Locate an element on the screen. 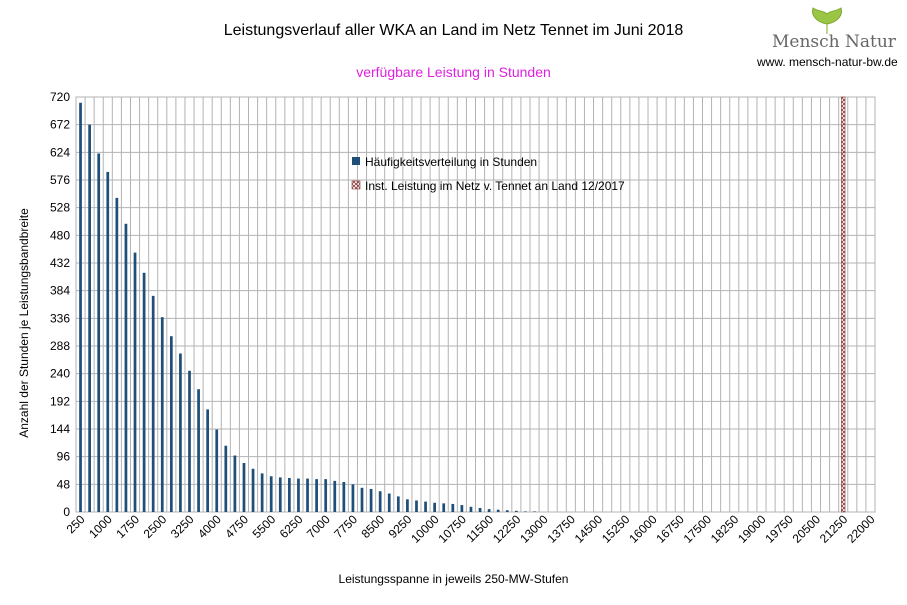 Image resolution: width=907 pixels, height=605 pixels. x-tick-label: 4000 is located at coordinates (209, 526).